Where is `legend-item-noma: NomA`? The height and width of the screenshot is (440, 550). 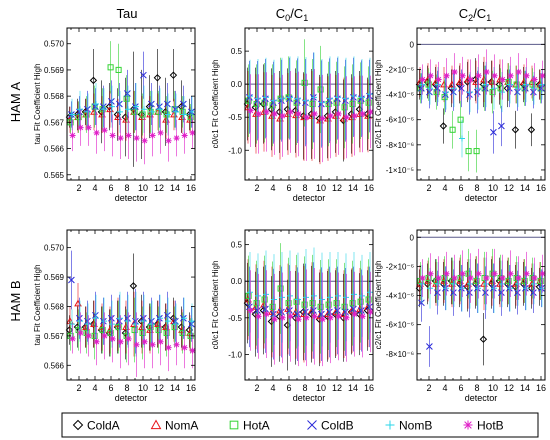 legend-item-noma: NomA is located at coordinates (174, 426).